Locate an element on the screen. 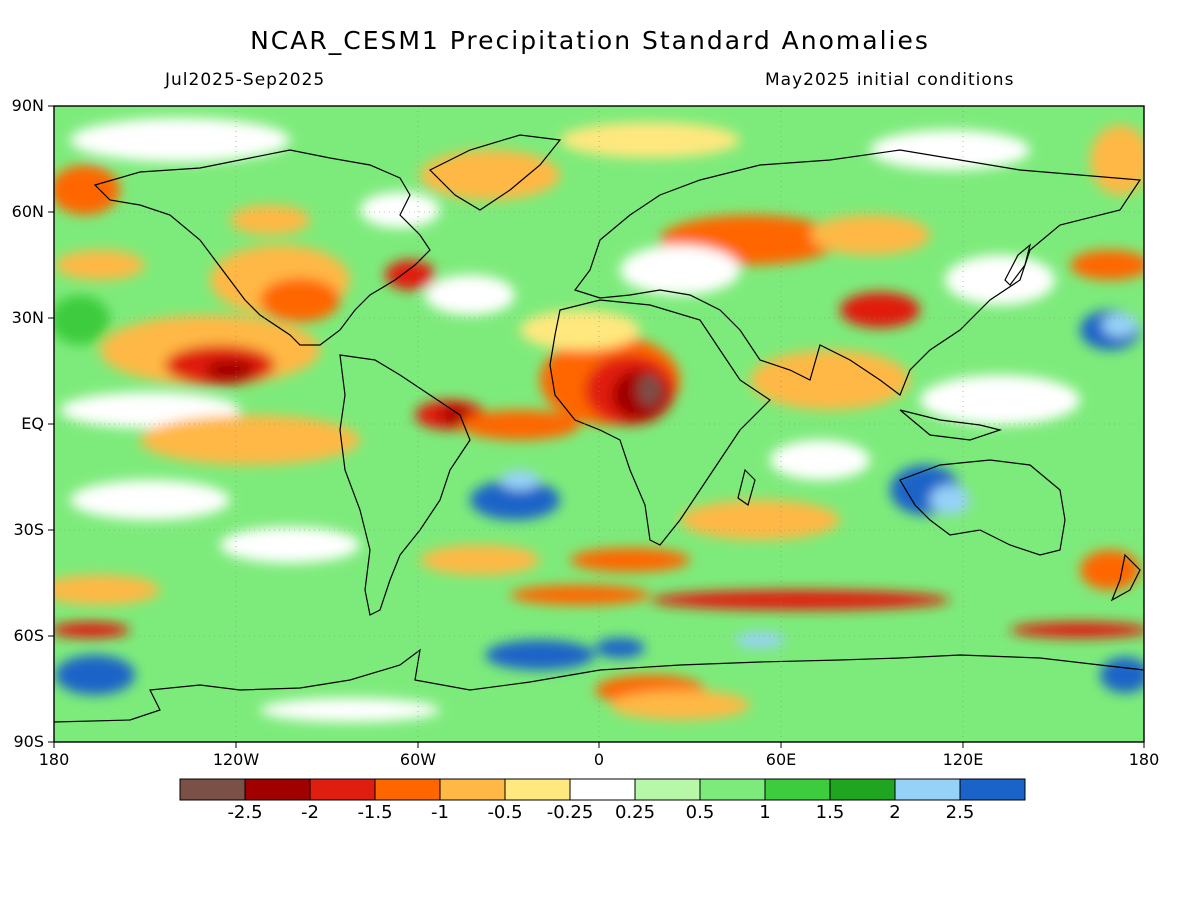  initial-conditions: May2025 initial conditions is located at coordinates (890, 80).